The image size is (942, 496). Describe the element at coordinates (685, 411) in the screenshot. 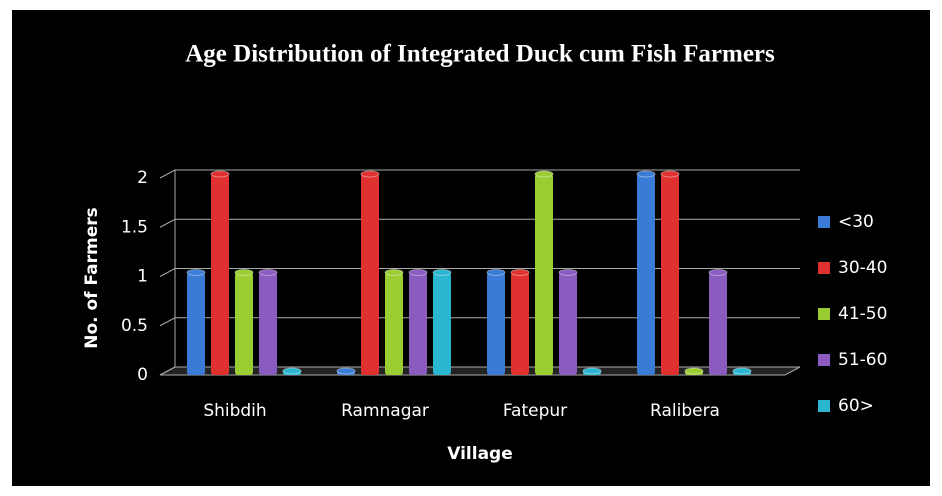

I see `x-tick-label: Ralibera` at that location.